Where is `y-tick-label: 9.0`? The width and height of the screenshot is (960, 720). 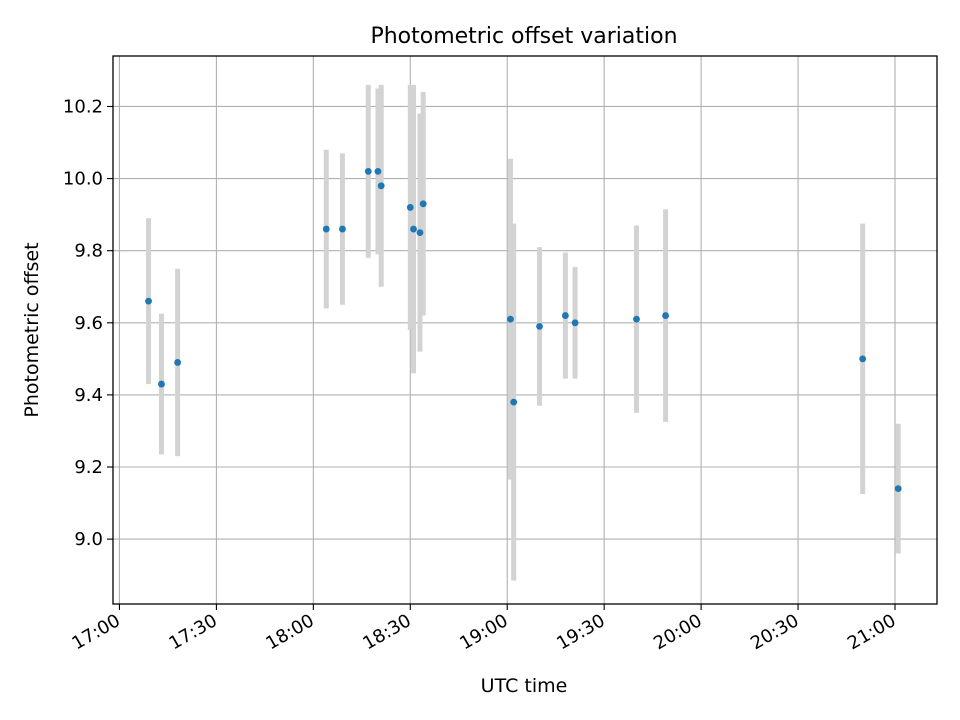 y-tick-label: 9.0 is located at coordinates (88, 539).